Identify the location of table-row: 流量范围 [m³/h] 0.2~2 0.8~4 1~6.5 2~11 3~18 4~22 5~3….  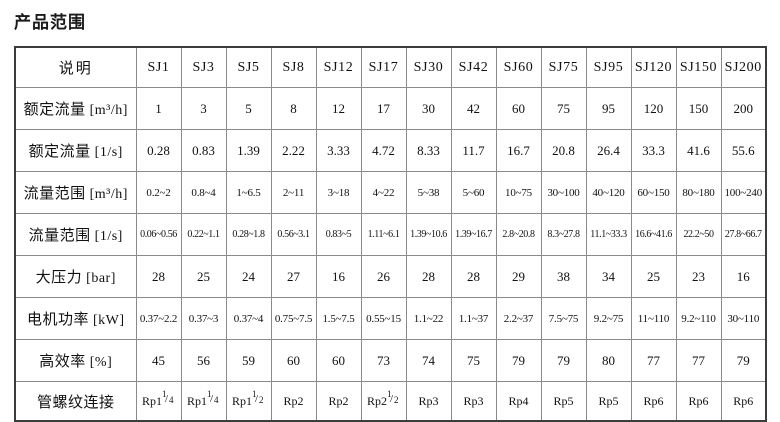
(390, 192).